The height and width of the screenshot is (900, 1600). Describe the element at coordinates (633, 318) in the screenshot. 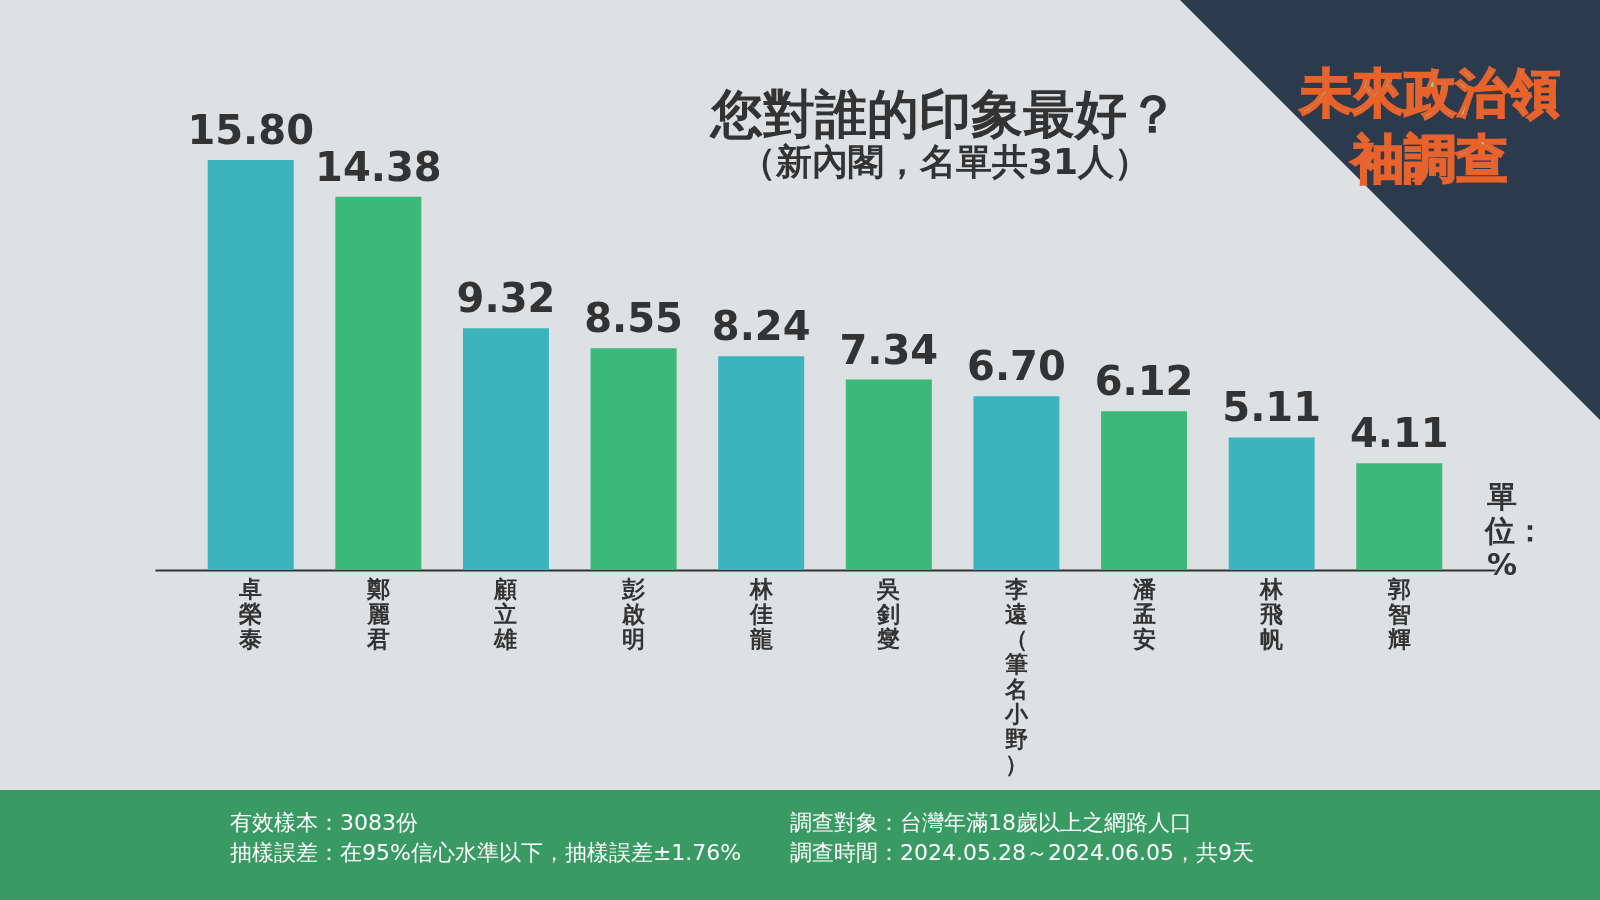

I see `data-label: 8.55` at that location.